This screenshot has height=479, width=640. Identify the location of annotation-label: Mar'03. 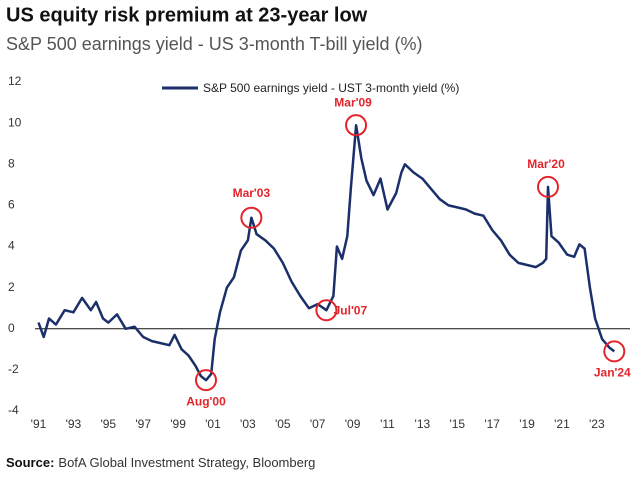
(252, 193).